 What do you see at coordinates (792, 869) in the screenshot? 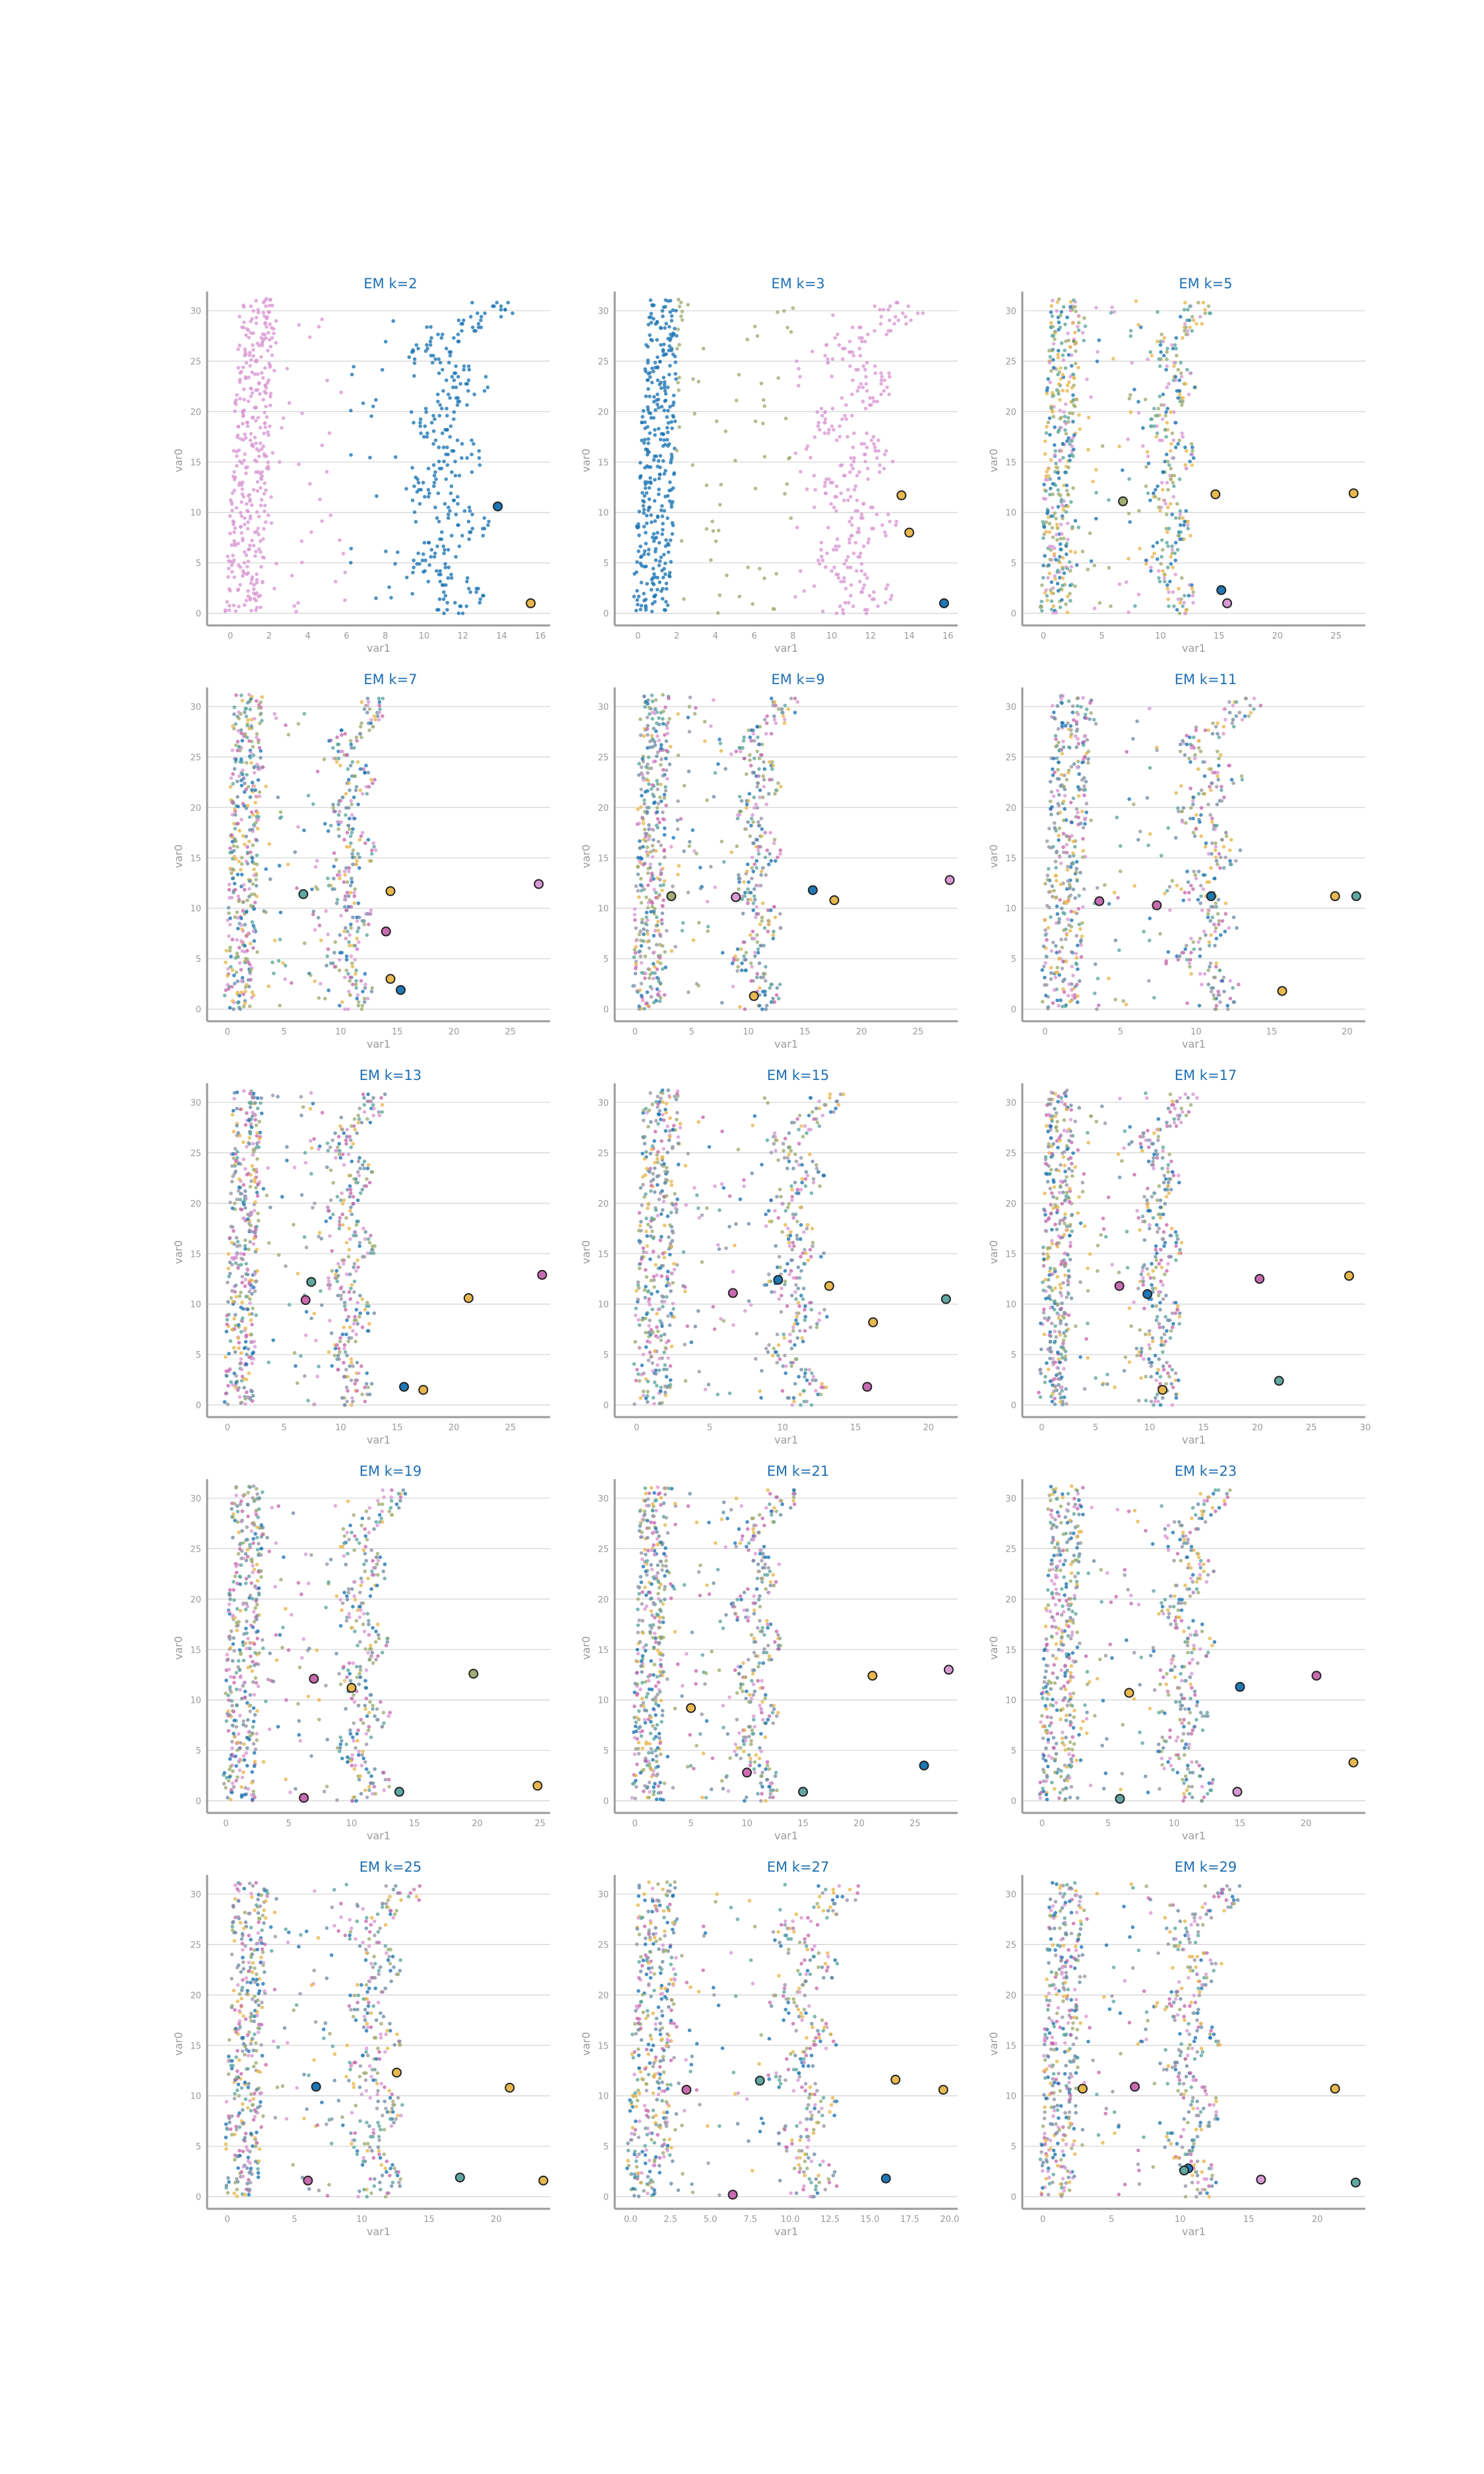
I see `chart-panel: EM k=9 0 5 10 15 20 25 30 0 5 10 15 20 25 var1 var0` at bounding box center [792, 869].